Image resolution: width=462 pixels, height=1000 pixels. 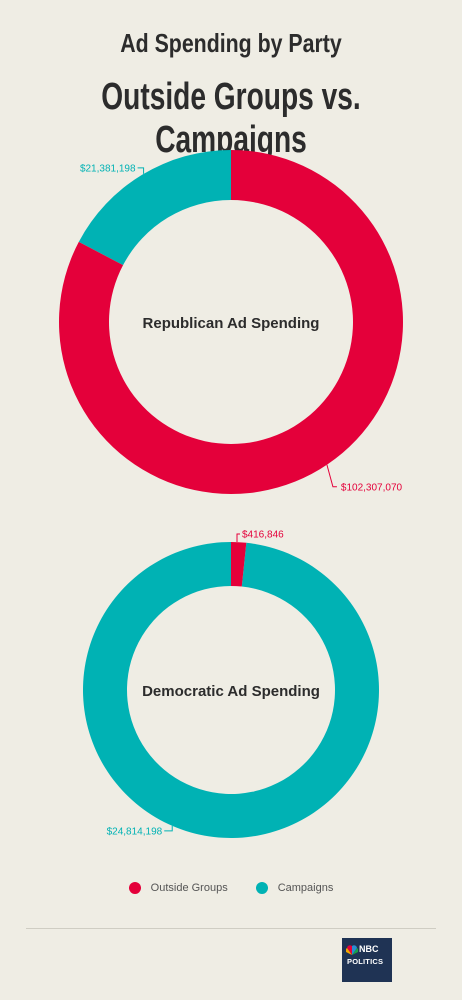 I want to click on legend: Outside Groups Campaigns, so click(x=231, y=888).